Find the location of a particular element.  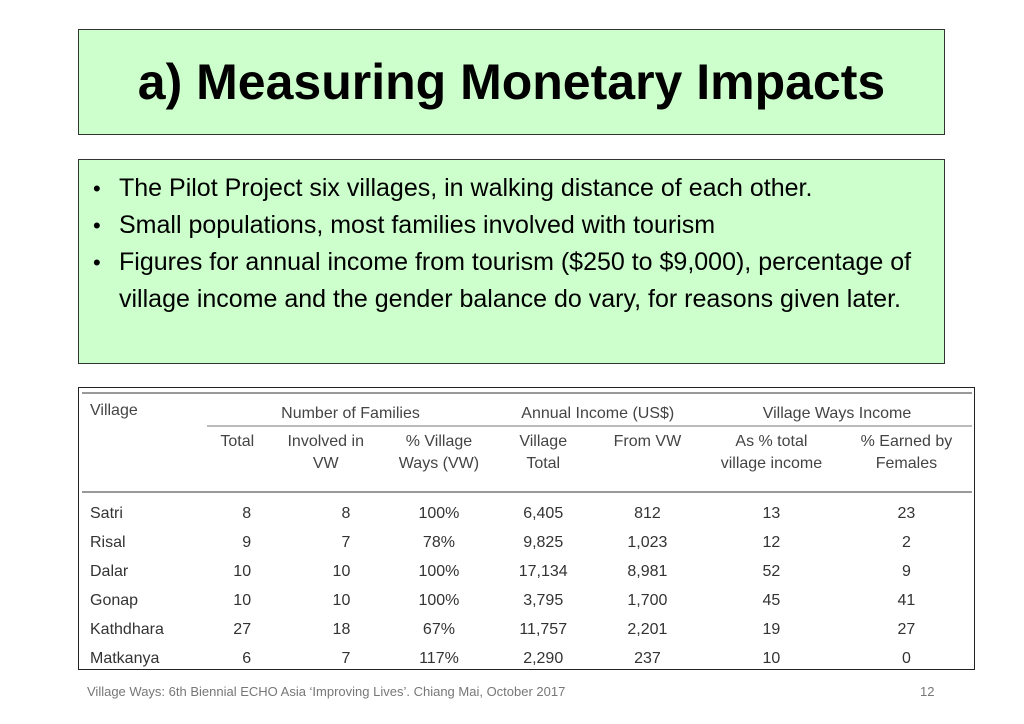

cell-pct-total: 13 is located at coordinates (771, 513).